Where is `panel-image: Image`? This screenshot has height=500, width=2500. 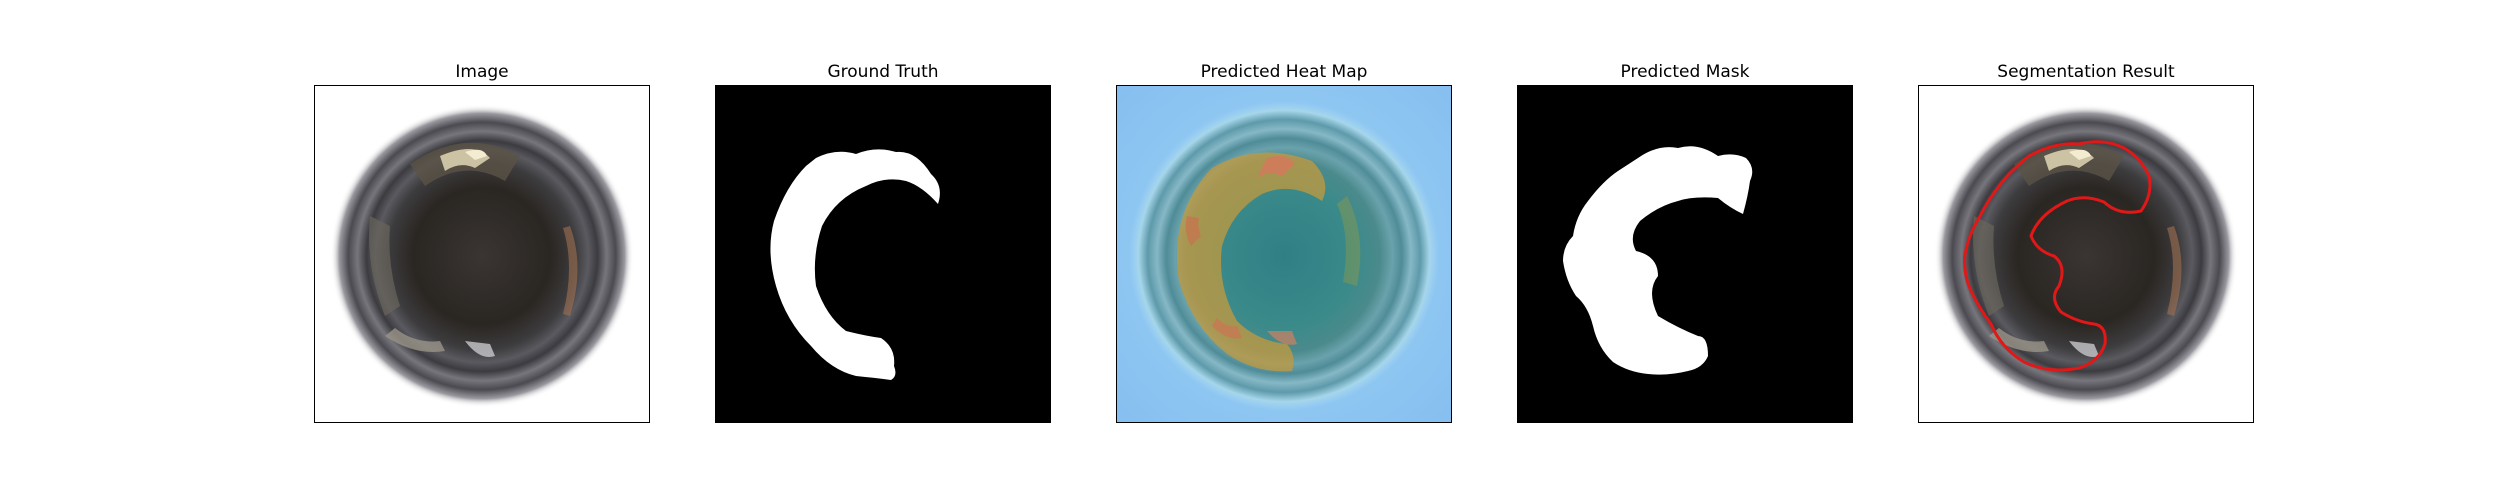
panel-image: Image is located at coordinates (482, 72).